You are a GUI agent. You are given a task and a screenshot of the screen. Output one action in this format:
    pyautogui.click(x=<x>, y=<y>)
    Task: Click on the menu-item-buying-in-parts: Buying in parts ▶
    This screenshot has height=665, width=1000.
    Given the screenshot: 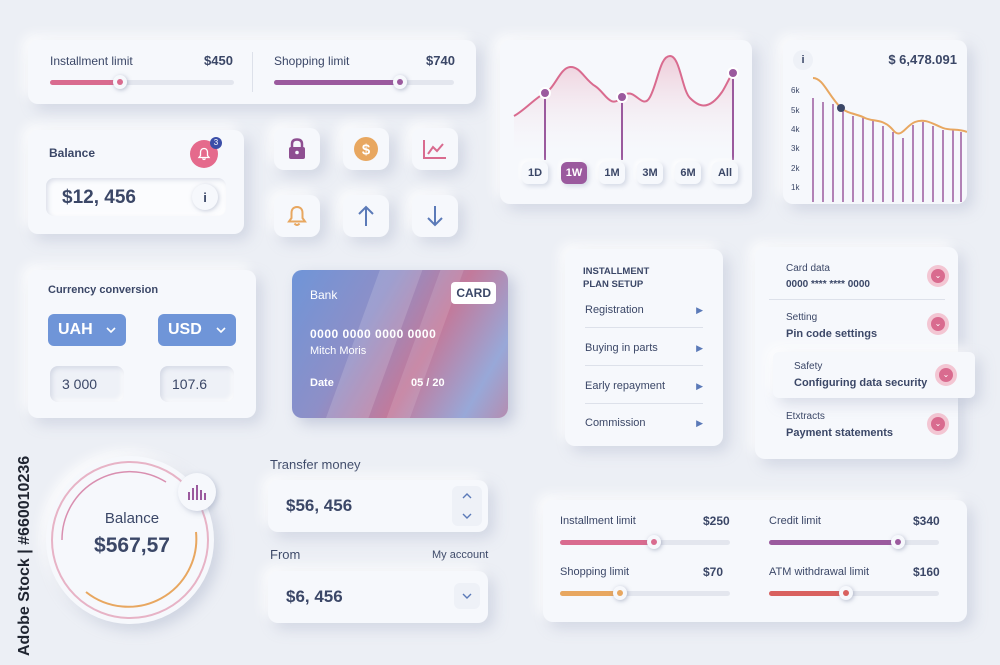 What is the action you would take?
    pyautogui.click(x=644, y=348)
    